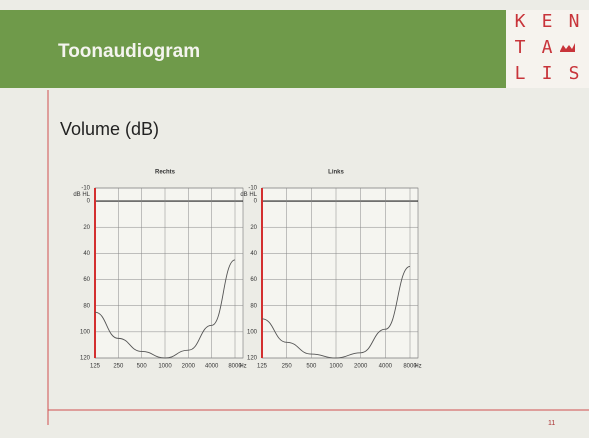 This screenshot has height=438, width=589. What do you see at coordinates (109, 129) in the screenshot?
I see `subtitle: Volume (dB)` at bounding box center [109, 129].